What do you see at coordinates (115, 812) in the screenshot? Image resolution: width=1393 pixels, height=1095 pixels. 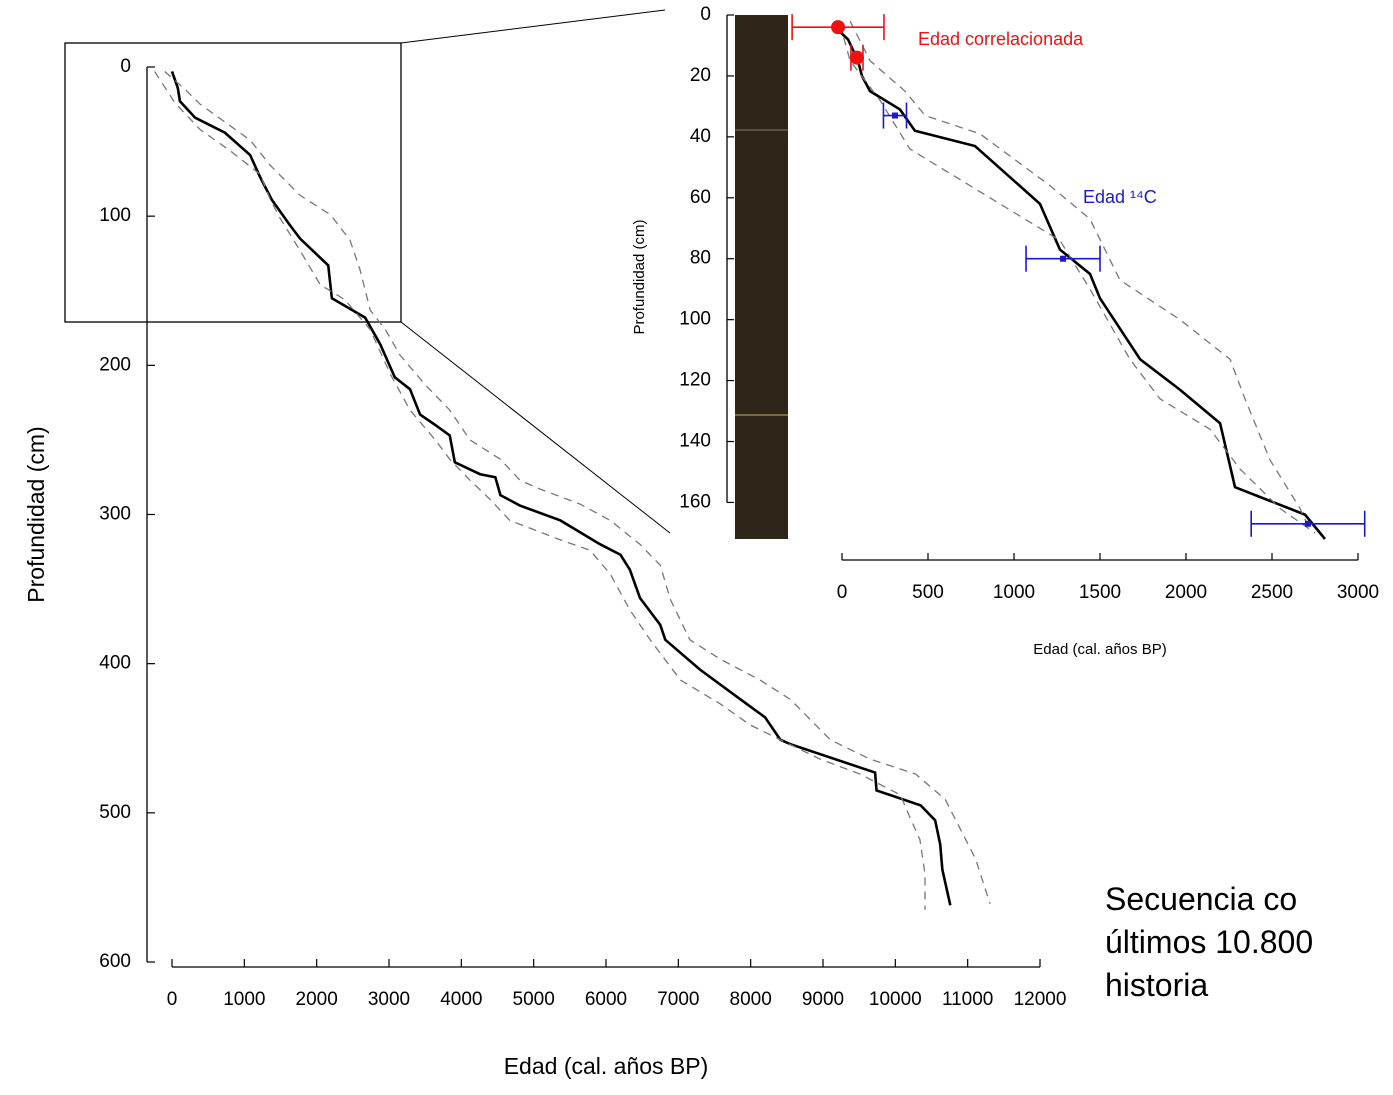 I see `y-tick-label: 500` at bounding box center [115, 812].